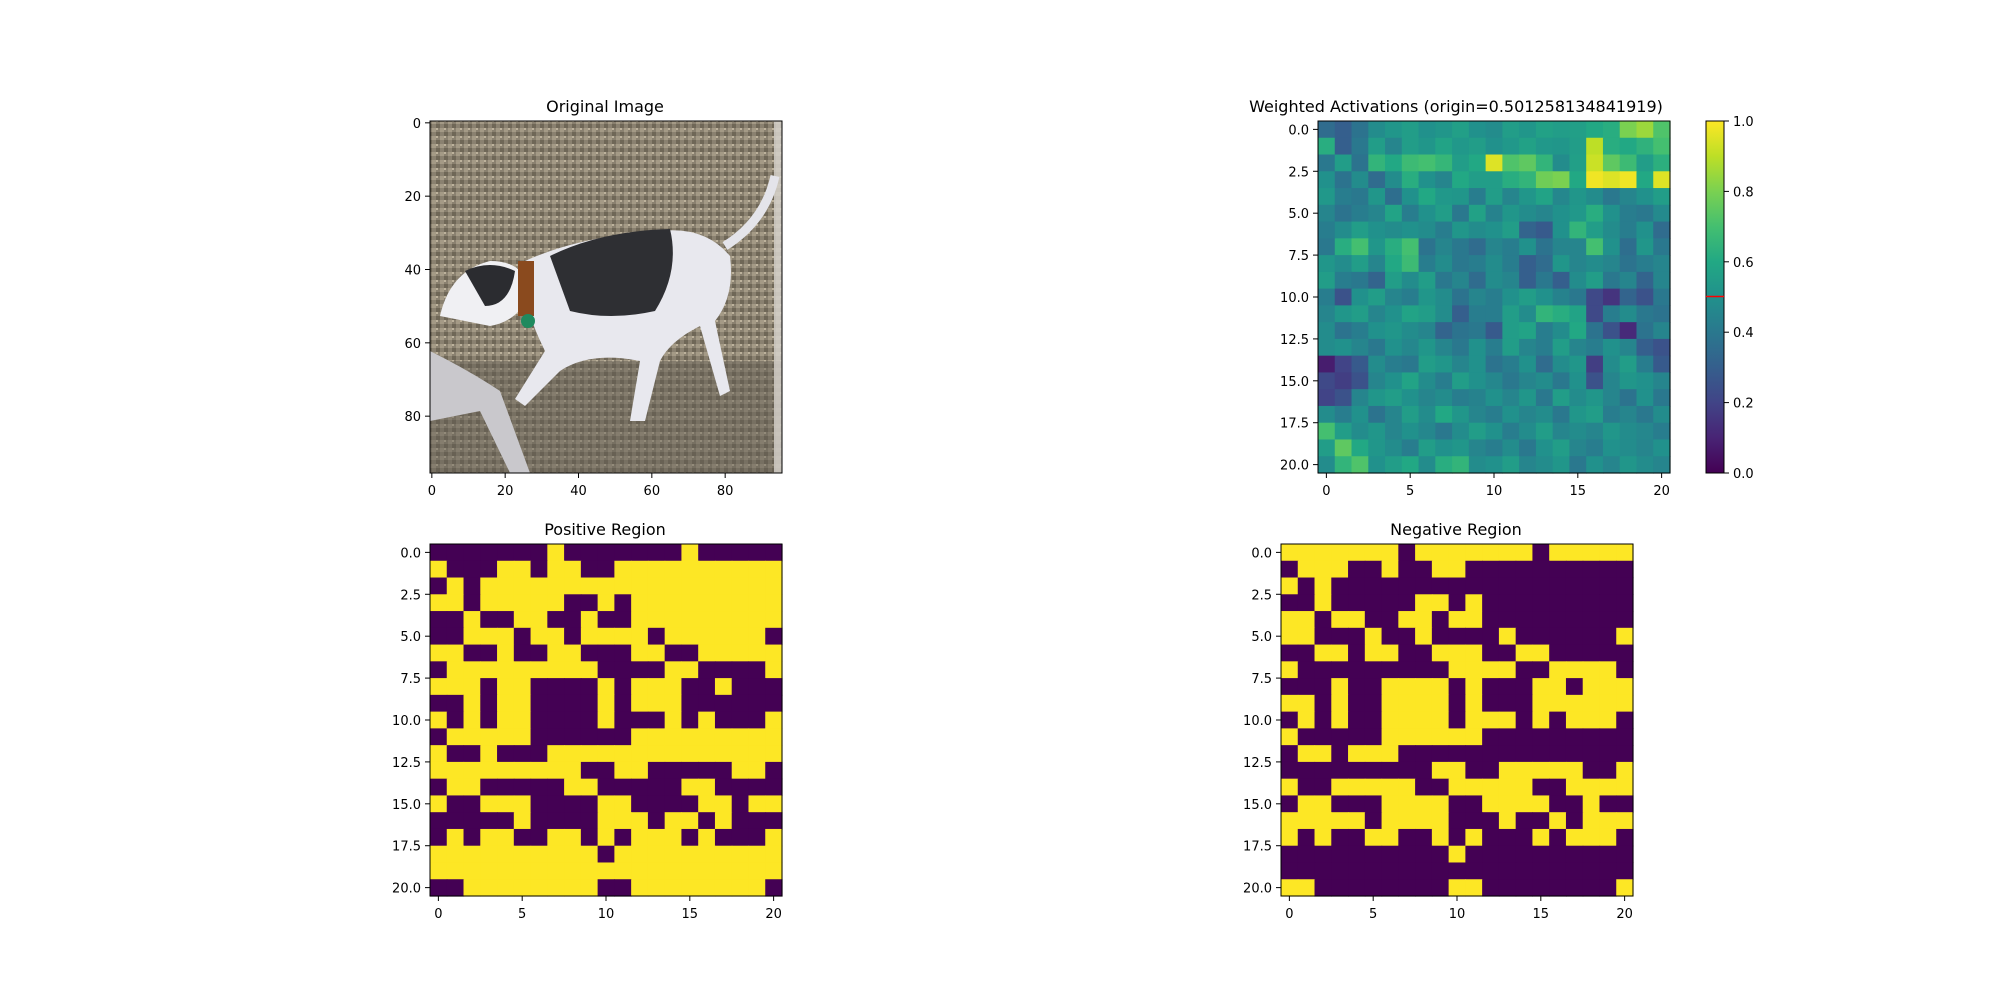  Describe the element at coordinates (410, 637) in the screenshot. I see `y-tick-label: 5.0` at that location.